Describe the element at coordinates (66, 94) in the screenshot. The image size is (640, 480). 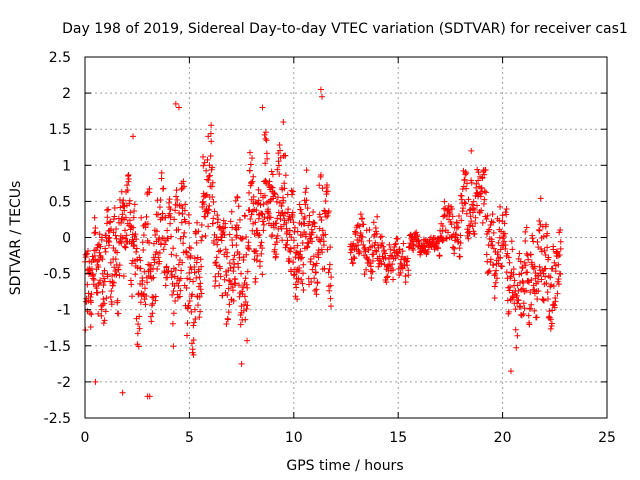
I see `y-tick-label: 2` at that location.